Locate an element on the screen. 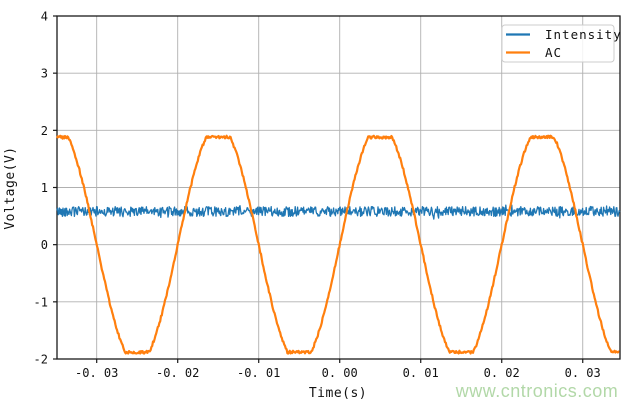  y-tick-label: 1 is located at coordinates (44, 188).